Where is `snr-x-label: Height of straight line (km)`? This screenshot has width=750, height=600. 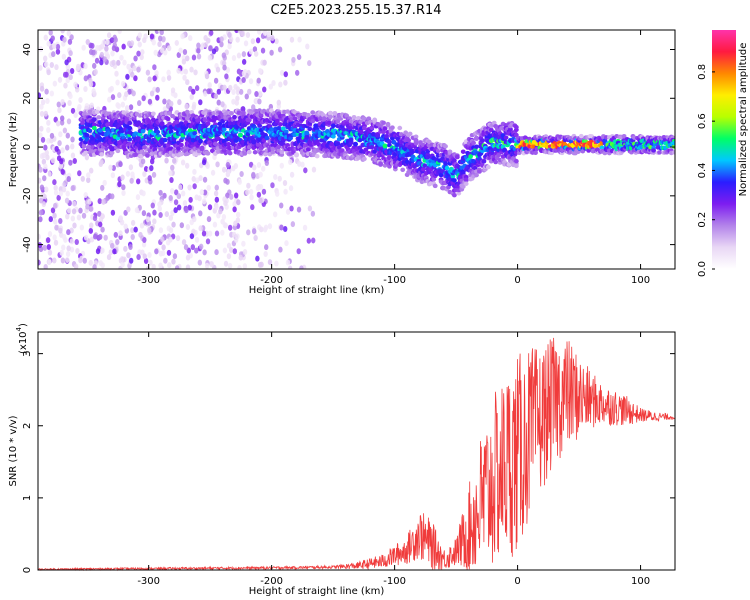
snr-x-label: Height of straight line (km) is located at coordinates (317, 591).